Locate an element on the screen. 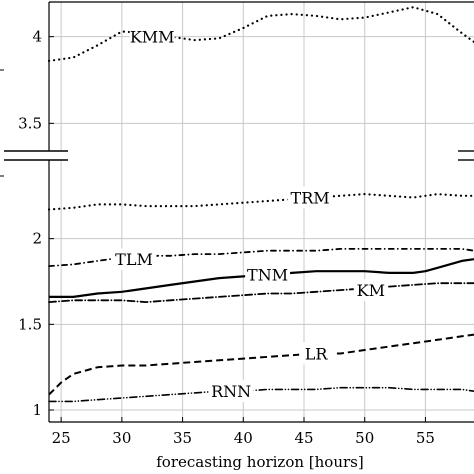 The height and width of the screenshot is (474, 474). series-label-km: KM is located at coordinates (371, 290).